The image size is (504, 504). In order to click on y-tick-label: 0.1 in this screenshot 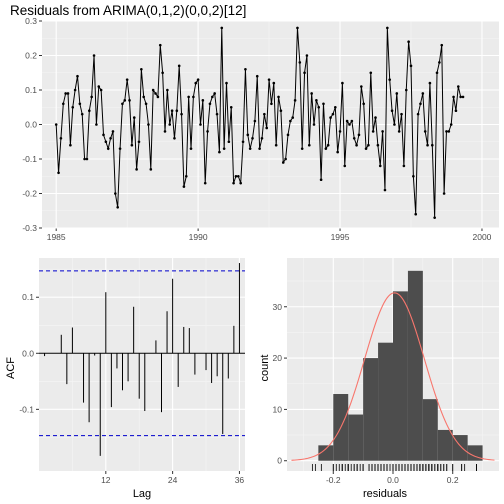, I will do `click(31, 90)`.